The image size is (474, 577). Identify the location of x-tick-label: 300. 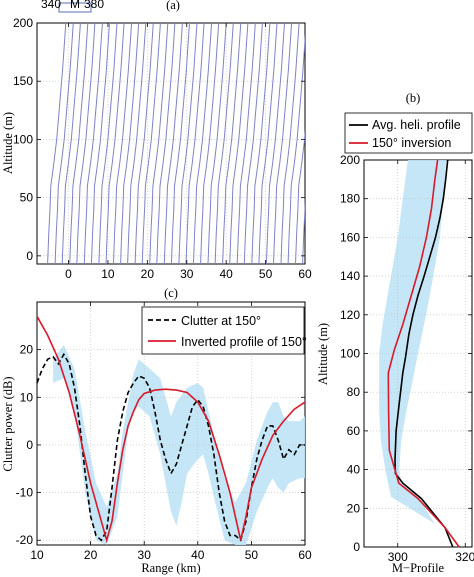
(398, 557).